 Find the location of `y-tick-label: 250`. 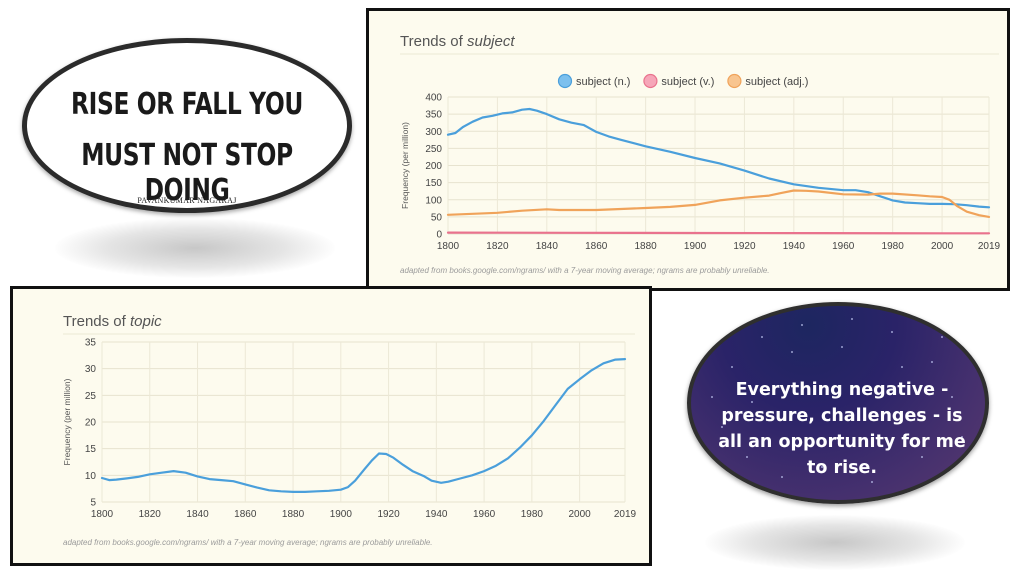

y-tick-label: 250 is located at coordinates (433, 149).